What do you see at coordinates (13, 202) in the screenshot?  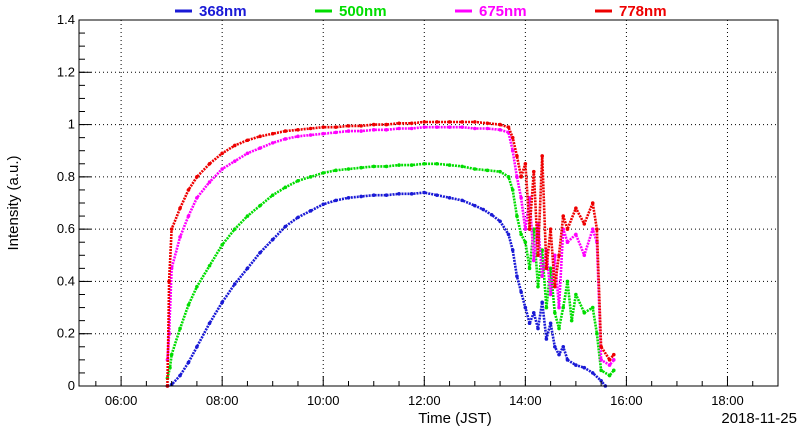 I see `y-axis-label: Intensity (a.u.)` at bounding box center [13, 202].